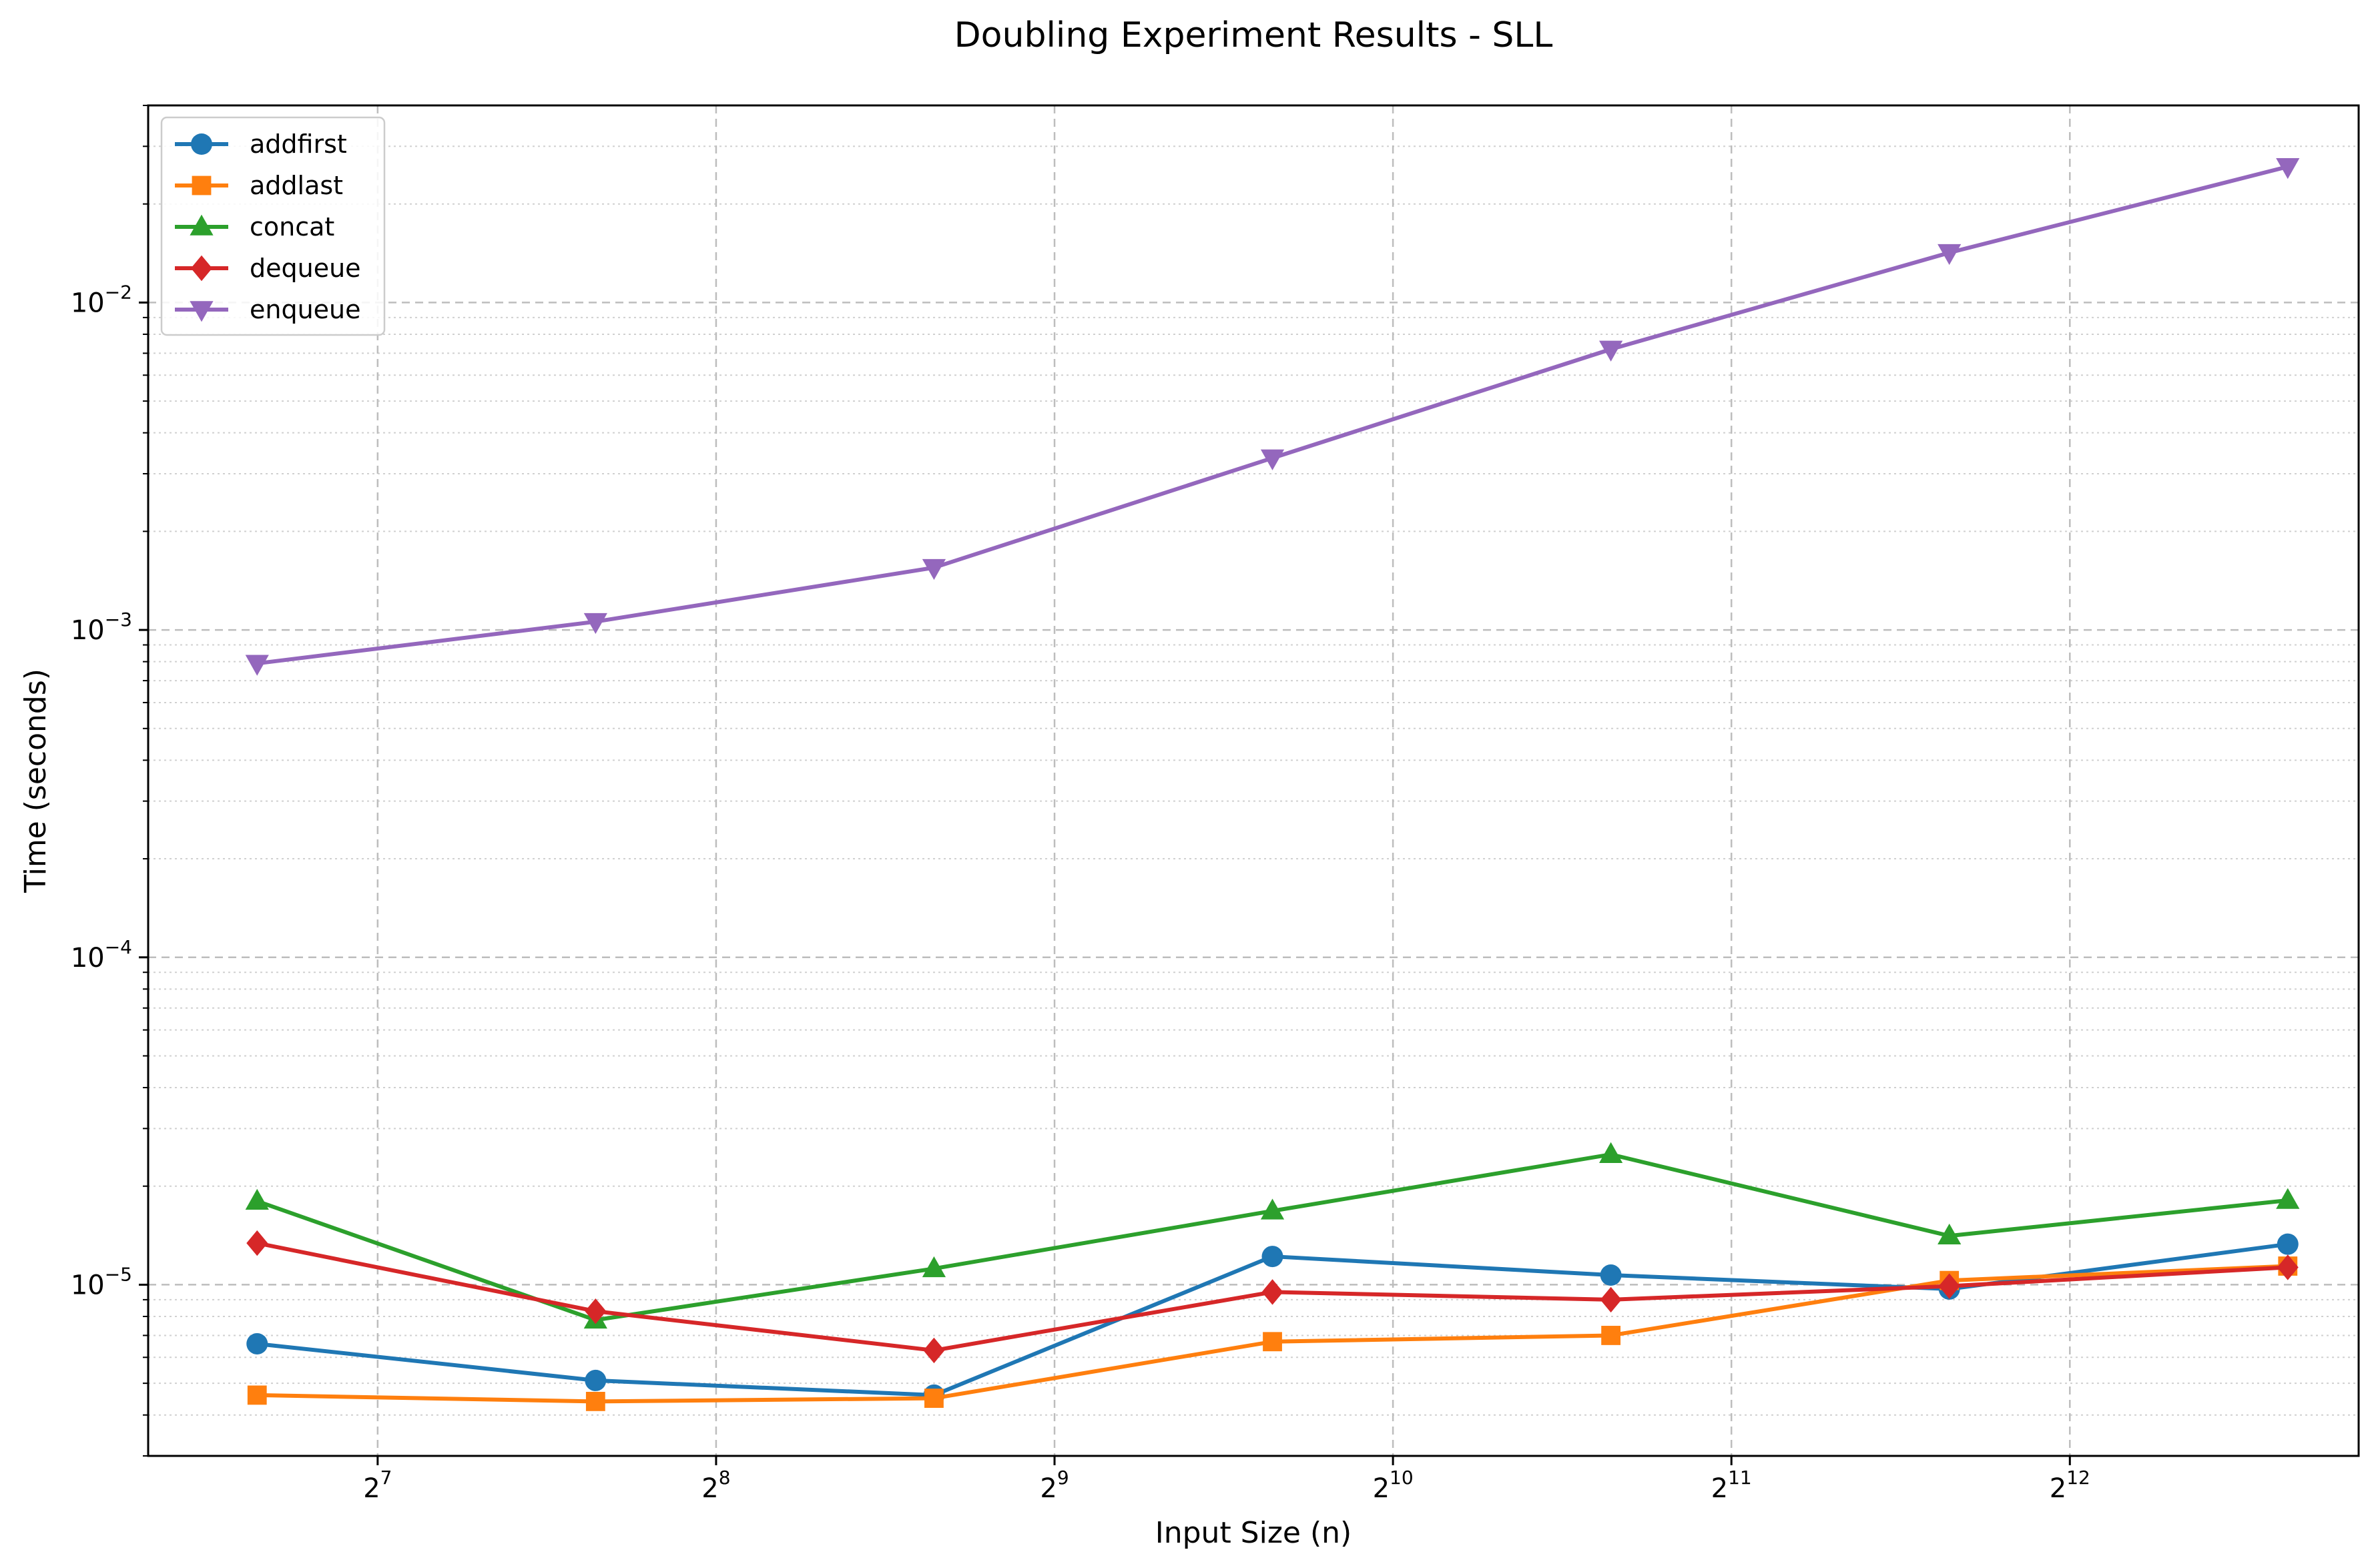  I want to click on y-tick-label-exponent: −3, so click(118, 620).